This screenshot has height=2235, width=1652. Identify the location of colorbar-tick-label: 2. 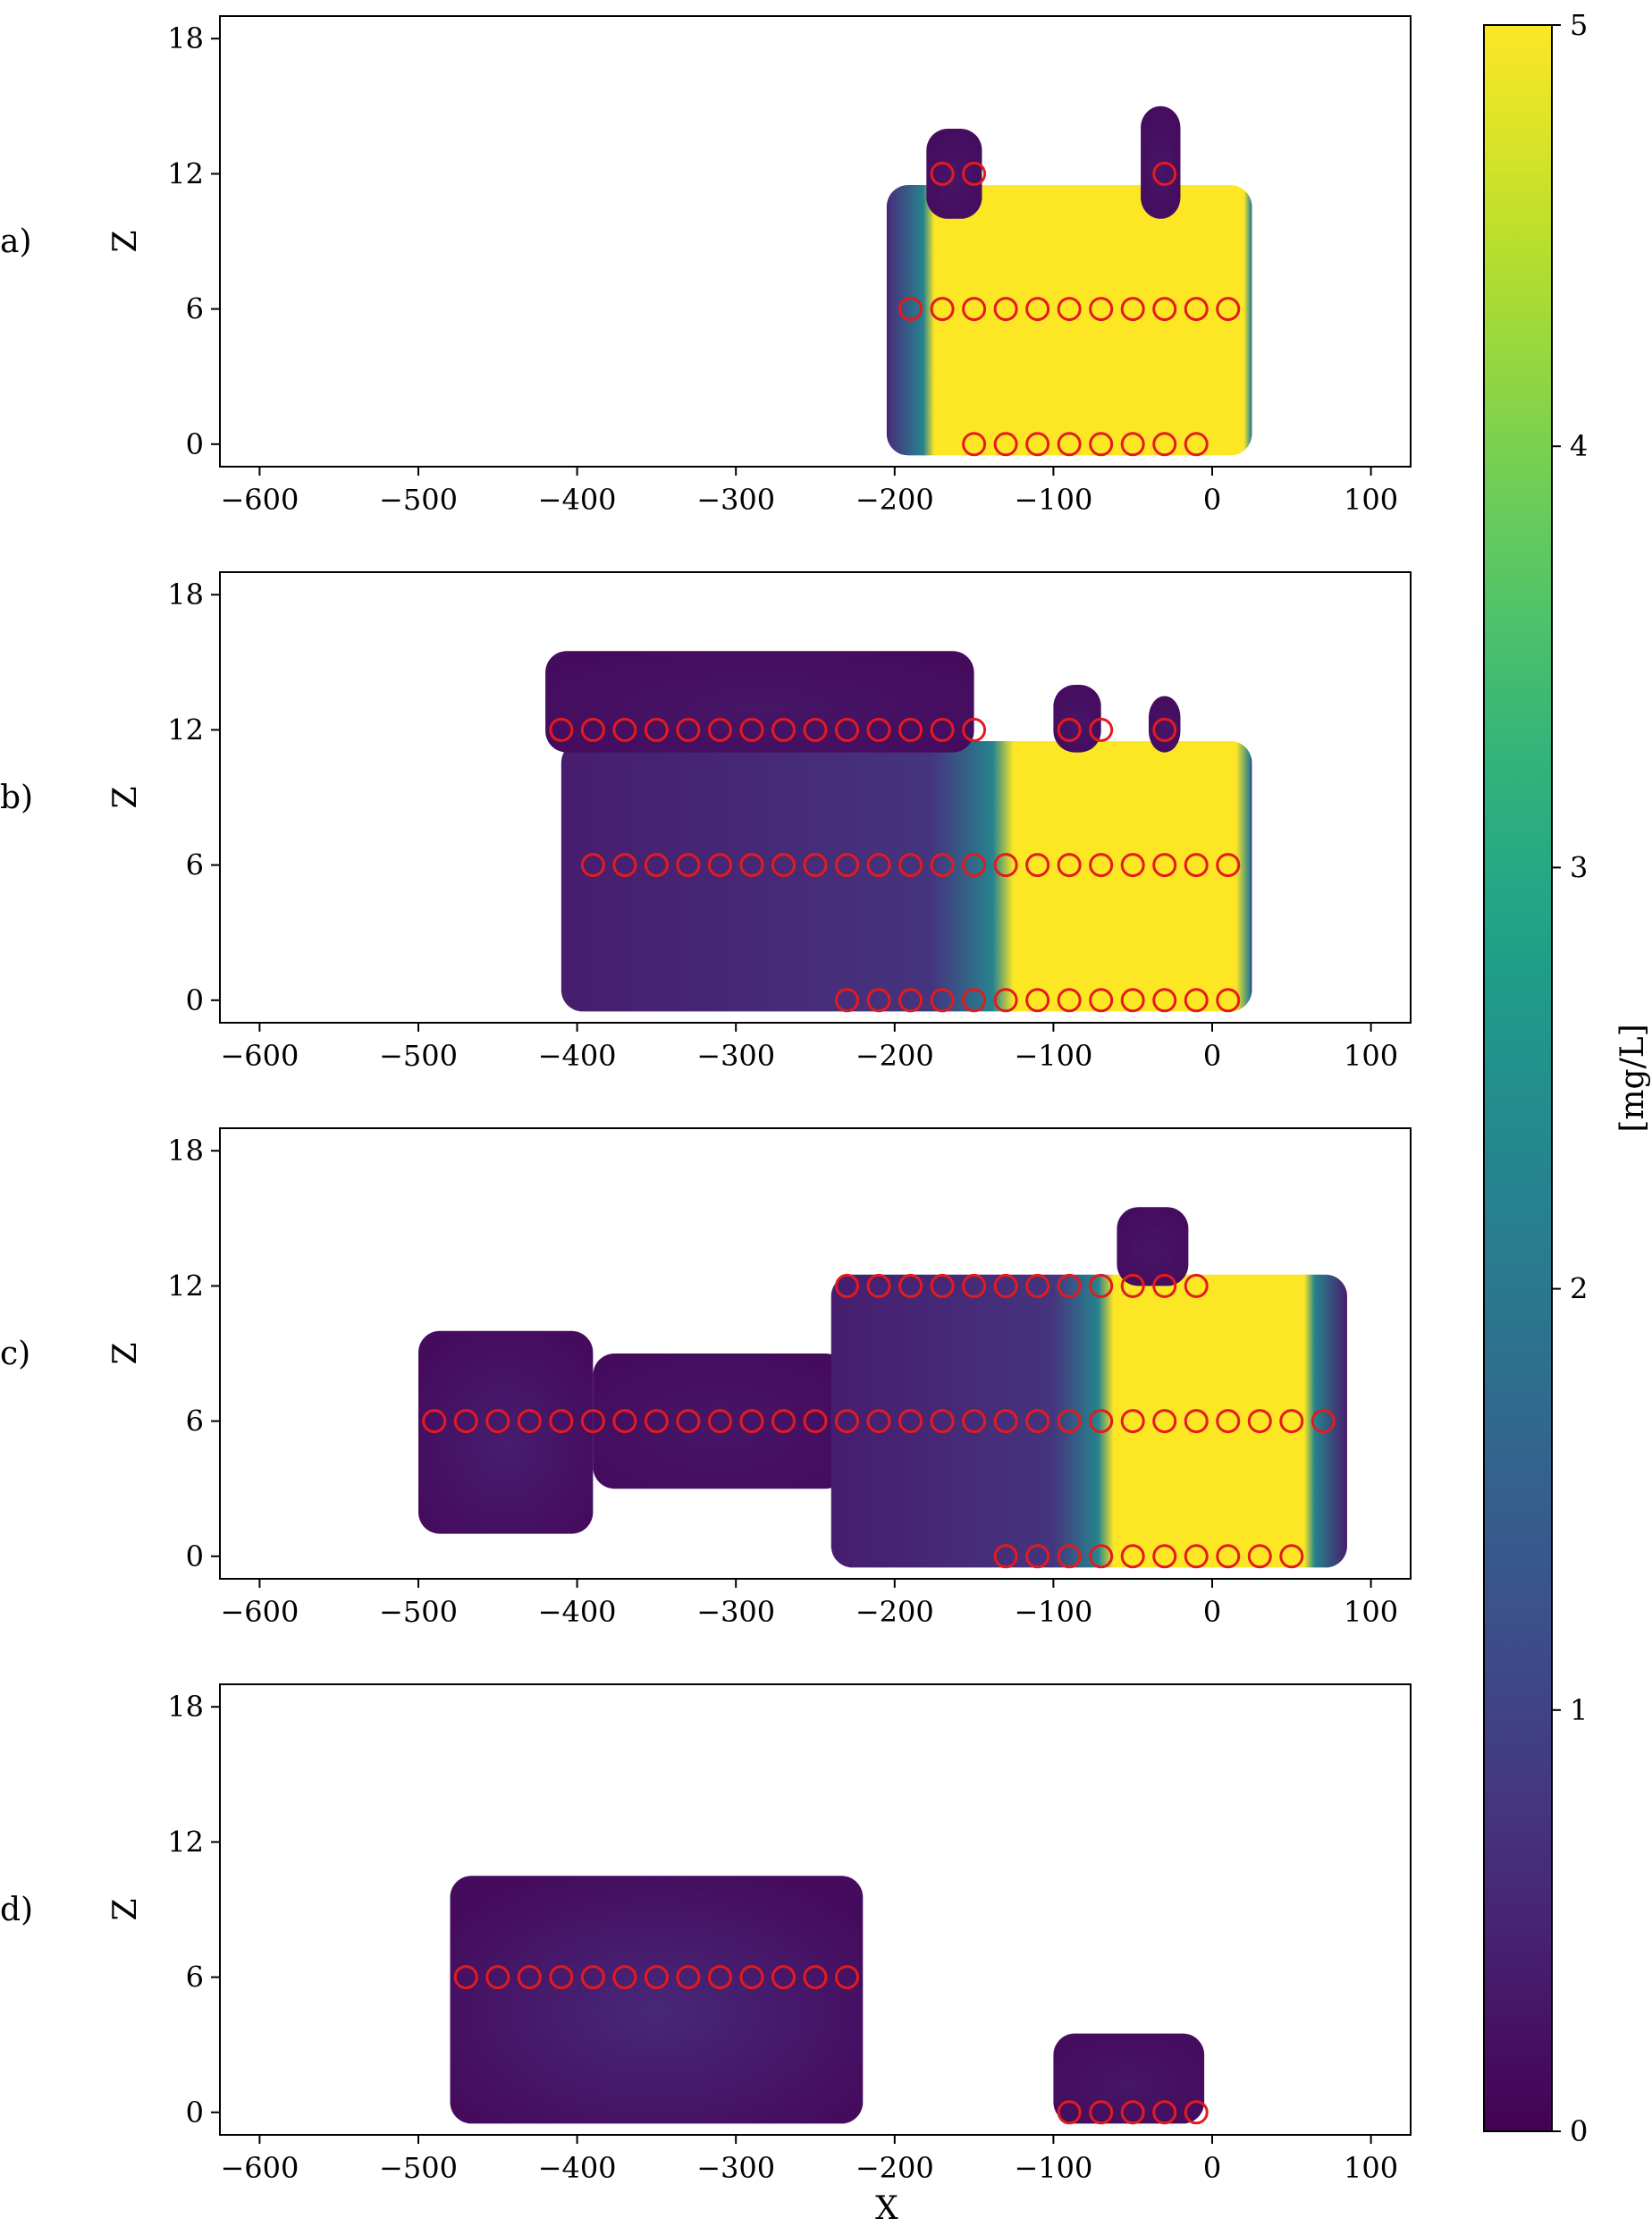
(1579, 1289).